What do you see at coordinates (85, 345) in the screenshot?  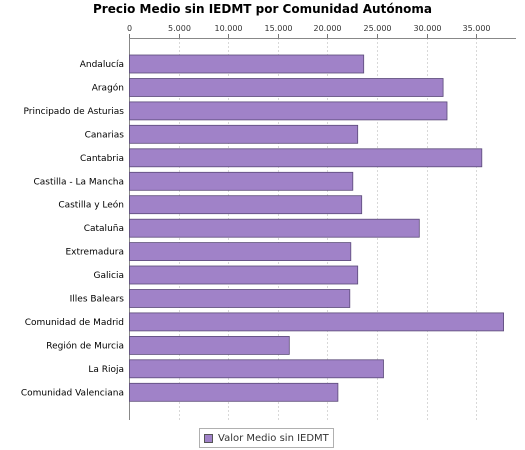 I see `category-label: Región de Murcia` at bounding box center [85, 345].